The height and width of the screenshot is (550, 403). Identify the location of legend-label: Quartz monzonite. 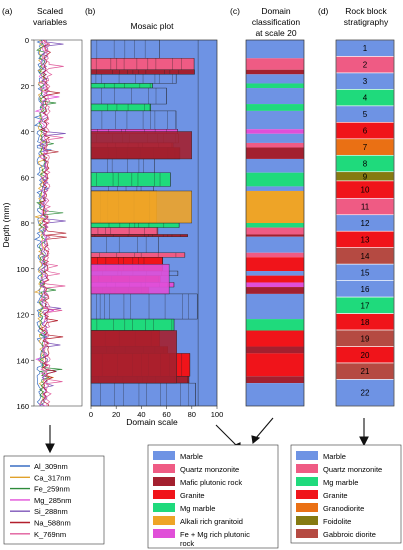
(209, 469).